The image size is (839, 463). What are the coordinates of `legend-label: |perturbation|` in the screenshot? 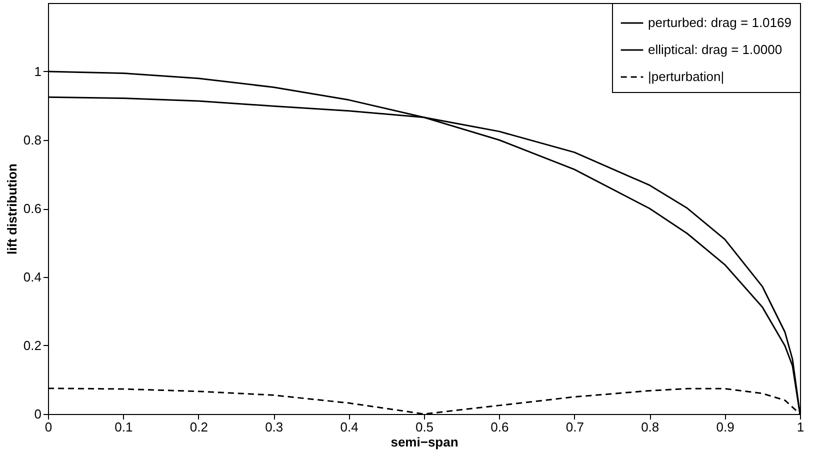 It's located at (686, 76).